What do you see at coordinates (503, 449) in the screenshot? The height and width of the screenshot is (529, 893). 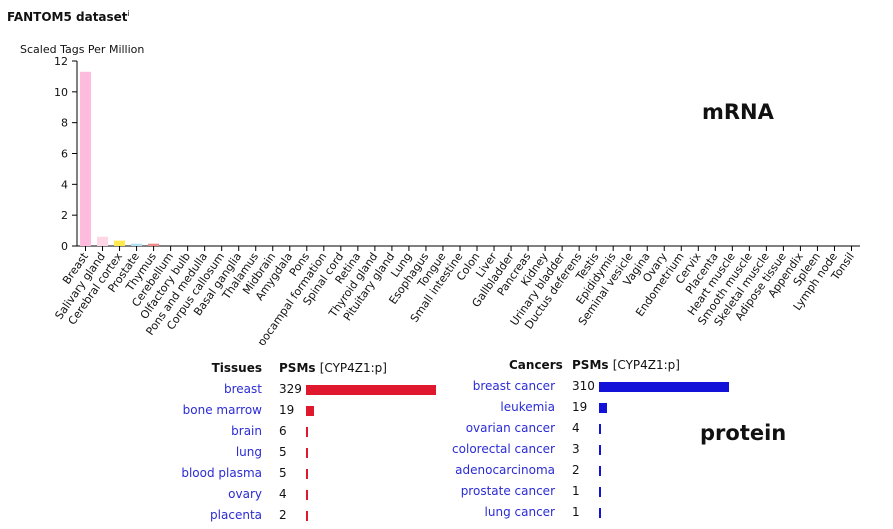 I see `row-name-link: colorectal cancer` at bounding box center [503, 449].